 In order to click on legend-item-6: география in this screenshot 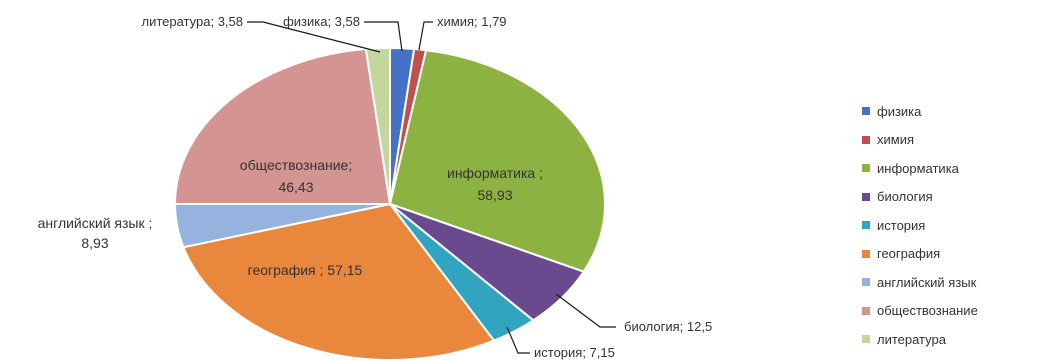, I will do `click(952, 254)`.